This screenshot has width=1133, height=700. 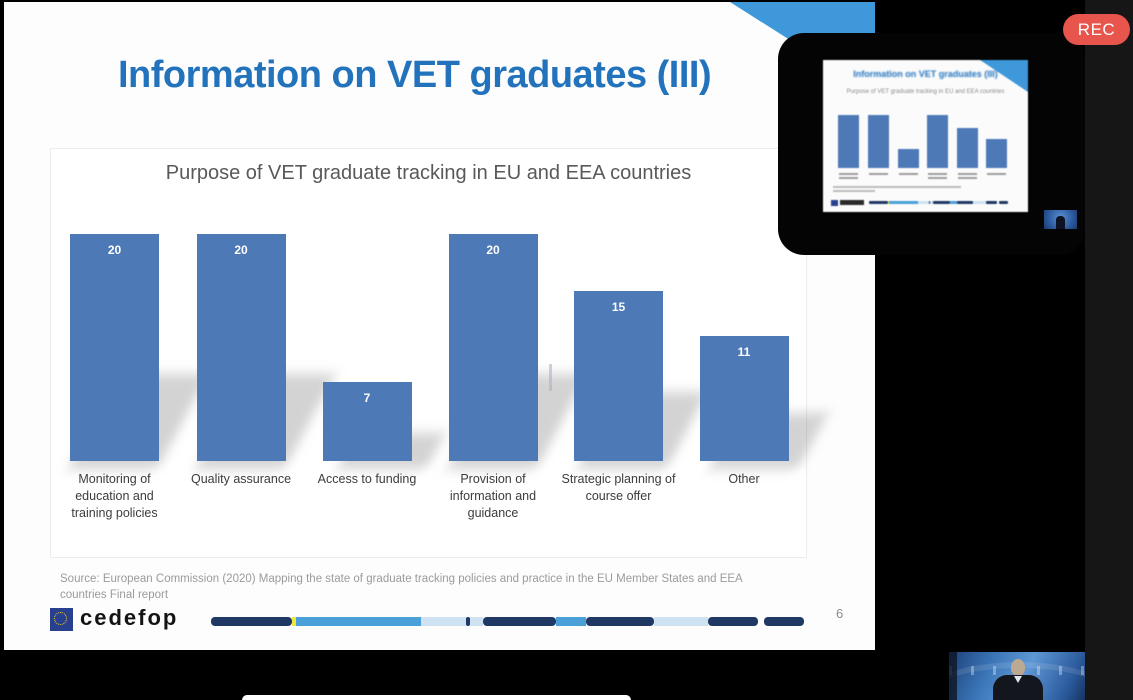 What do you see at coordinates (241, 479) in the screenshot?
I see `bar-category-label: Quality assurance` at bounding box center [241, 479].